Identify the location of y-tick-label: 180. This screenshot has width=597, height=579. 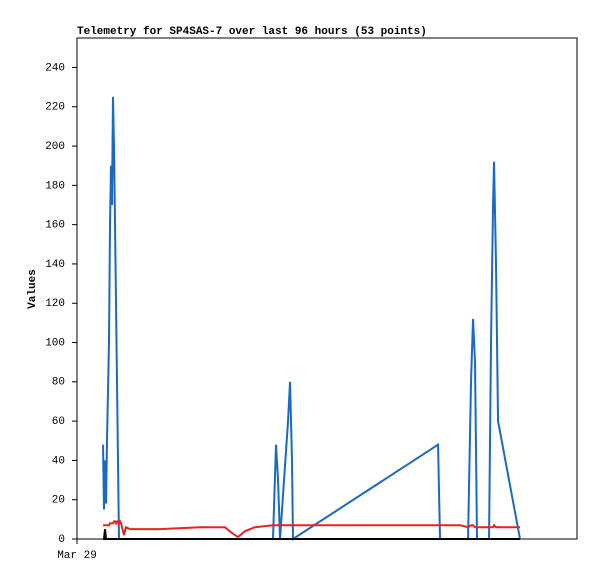
(55, 186).